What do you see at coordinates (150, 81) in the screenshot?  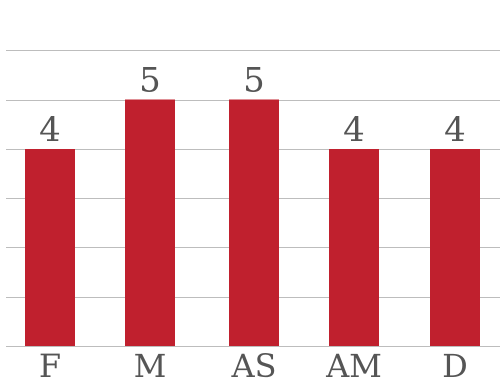 I see `value-label-m: 5` at bounding box center [150, 81].